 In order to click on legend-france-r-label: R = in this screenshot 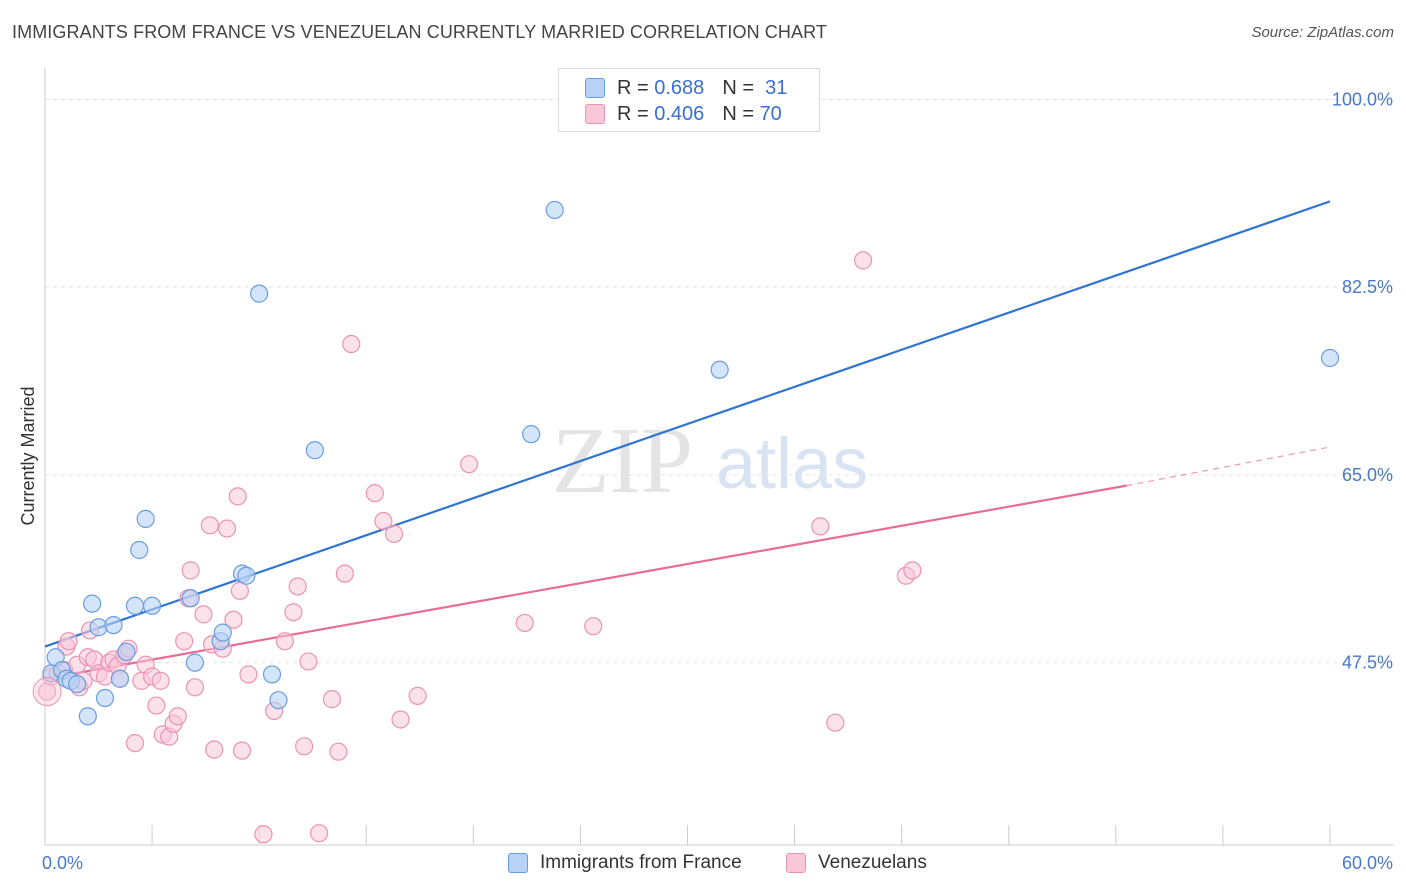, I will do `click(633, 87)`.